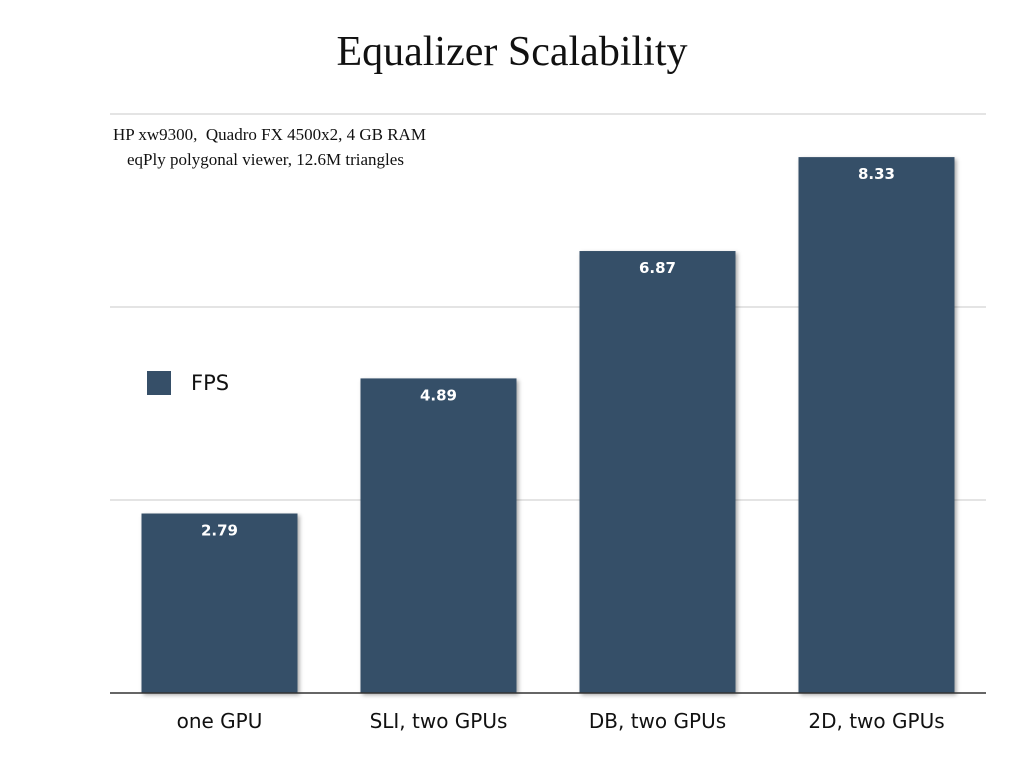 This screenshot has width=1024, height=768. What do you see at coordinates (657, 268) in the screenshot?
I see `bar-value-label-2: 6.87` at bounding box center [657, 268].